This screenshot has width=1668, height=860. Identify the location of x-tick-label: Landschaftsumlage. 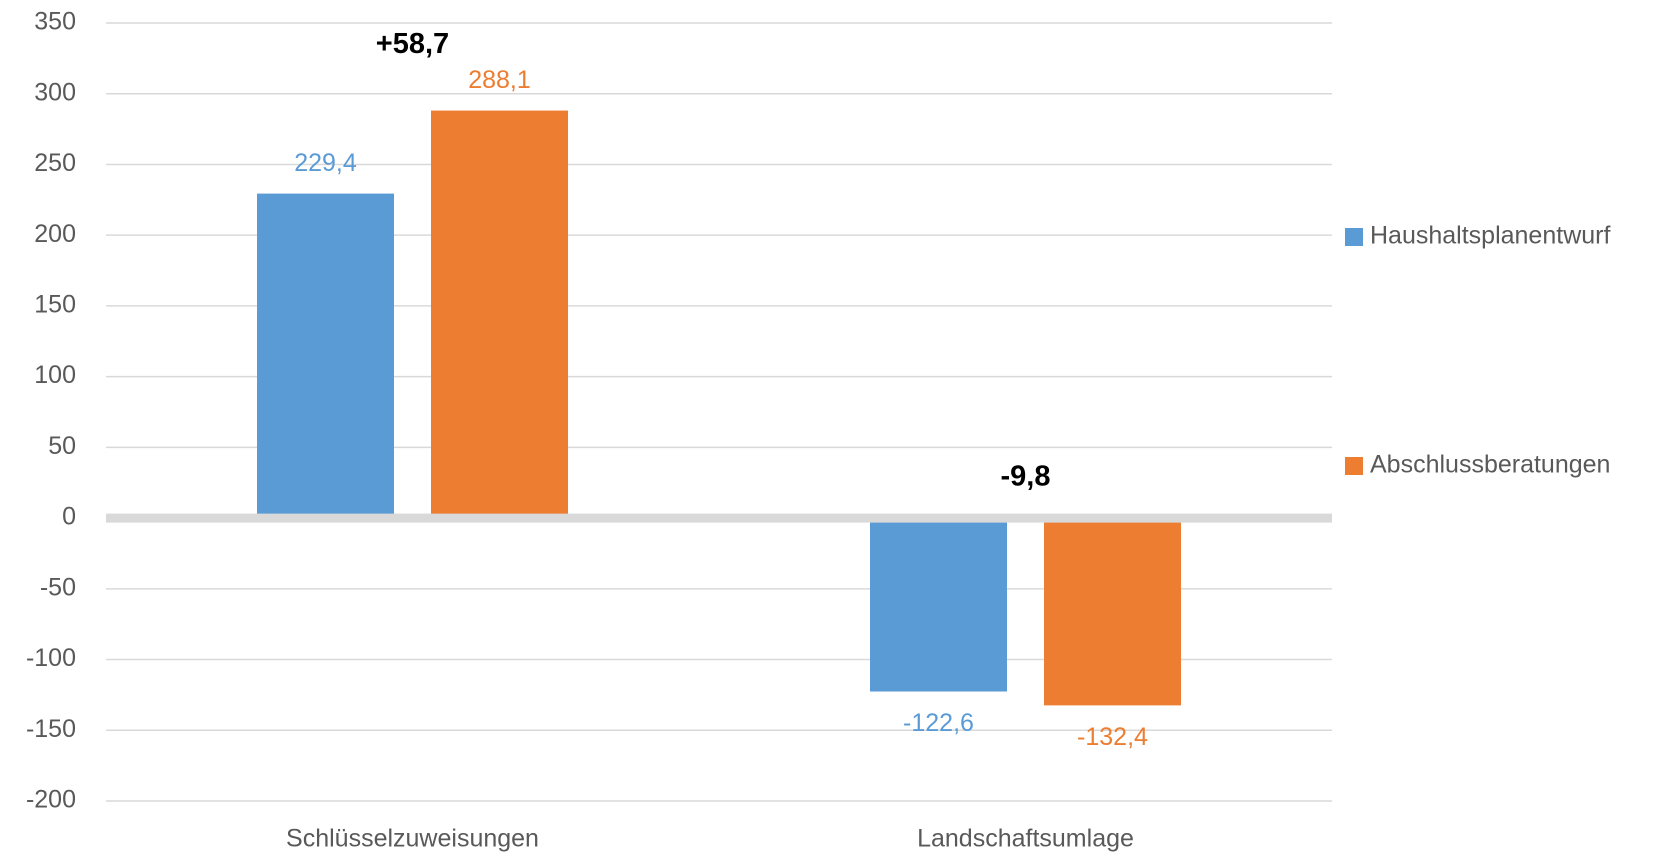
(1025, 839).